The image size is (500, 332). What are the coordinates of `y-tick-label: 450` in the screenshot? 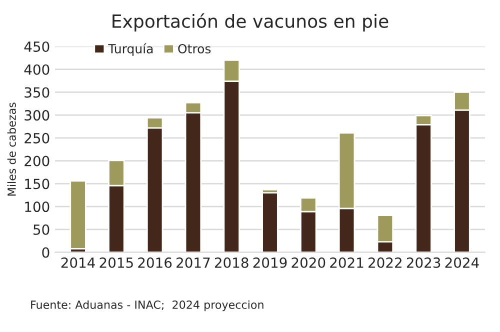 It's located at (37, 46).